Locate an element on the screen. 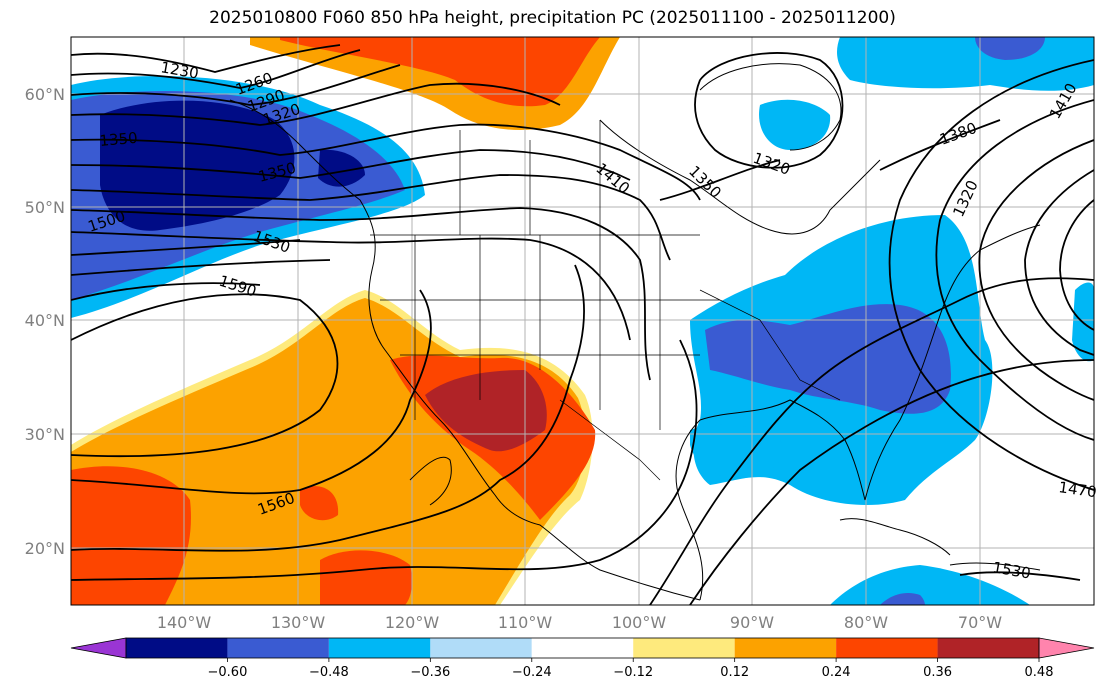 This screenshot has height=698, width=1105. colorbar-tick-label: −0.60 is located at coordinates (228, 672).